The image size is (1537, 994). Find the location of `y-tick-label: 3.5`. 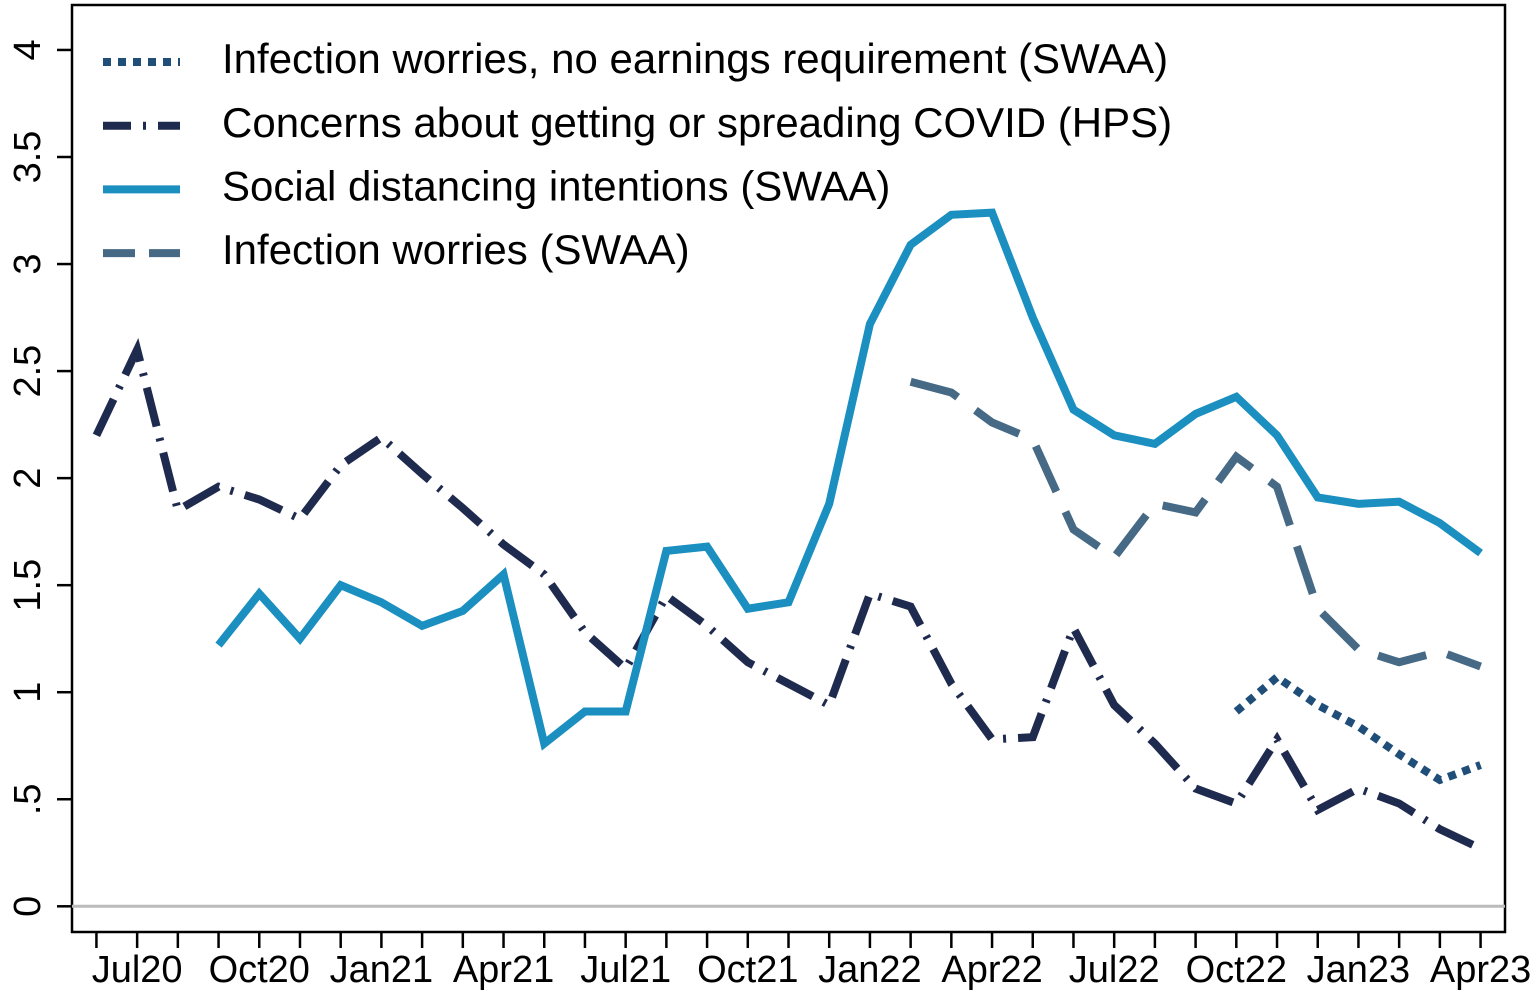

y-tick-label: 3.5 is located at coordinates (28, 157).